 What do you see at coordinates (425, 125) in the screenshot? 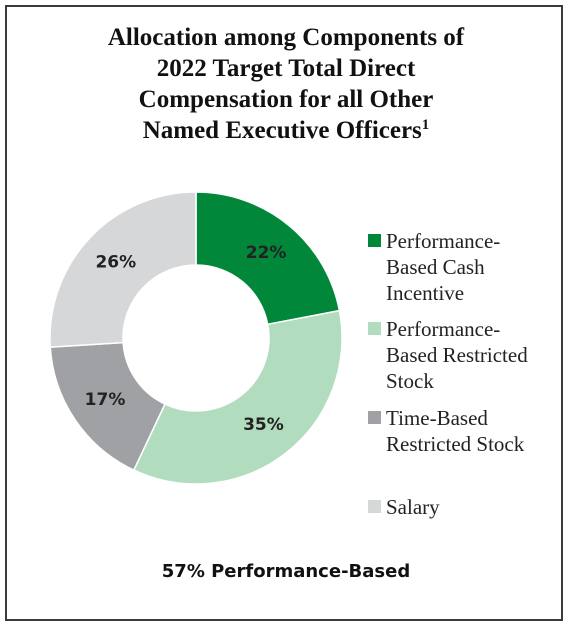
I see `title-footnote-marker: 1` at bounding box center [425, 125].